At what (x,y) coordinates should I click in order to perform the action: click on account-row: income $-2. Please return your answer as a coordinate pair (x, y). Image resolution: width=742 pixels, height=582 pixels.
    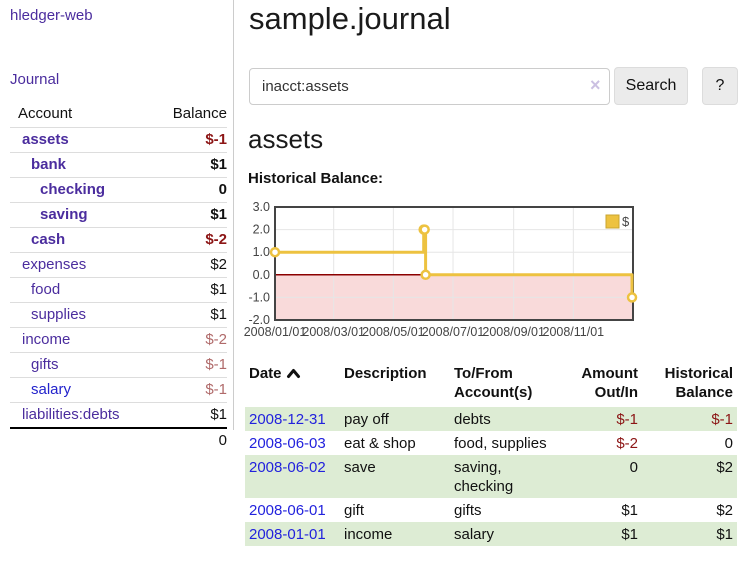
    Looking at the image, I should click on (118, 339).